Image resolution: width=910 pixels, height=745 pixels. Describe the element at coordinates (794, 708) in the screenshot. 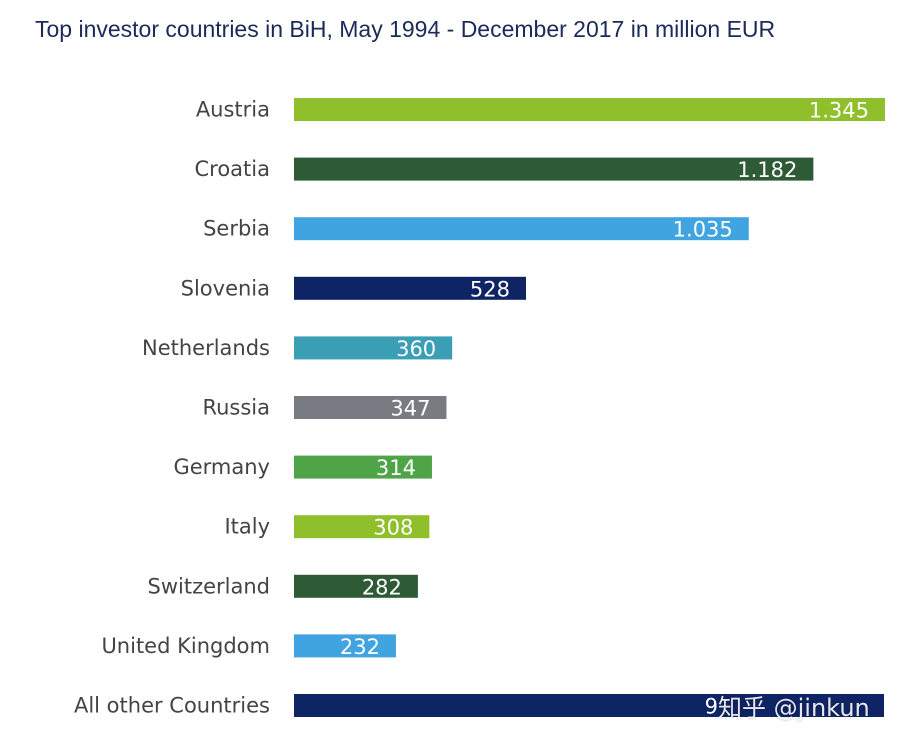

I see `watermark: 知乎 @jinkun` at that location.